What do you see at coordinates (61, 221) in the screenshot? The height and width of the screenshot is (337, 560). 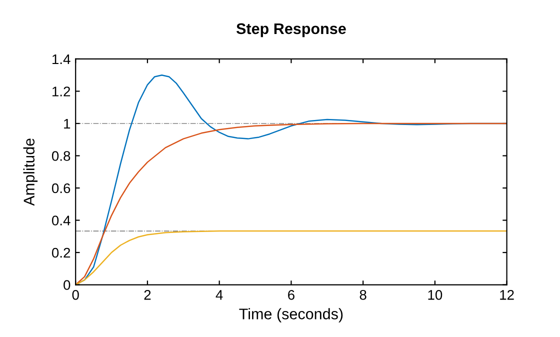 I see `y-tick-label: 0.4` at bounding box center [61, 221].